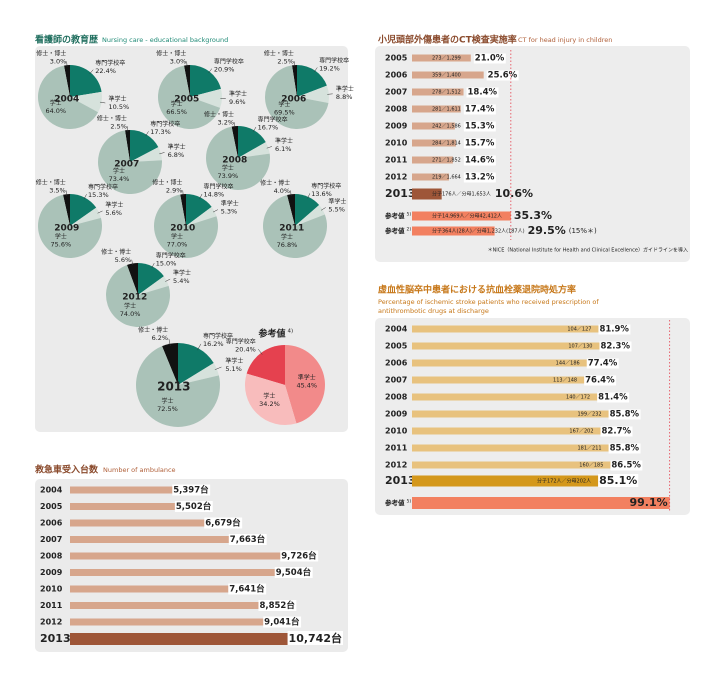  I want to click on count-label: 107／130, so click(580, 347).